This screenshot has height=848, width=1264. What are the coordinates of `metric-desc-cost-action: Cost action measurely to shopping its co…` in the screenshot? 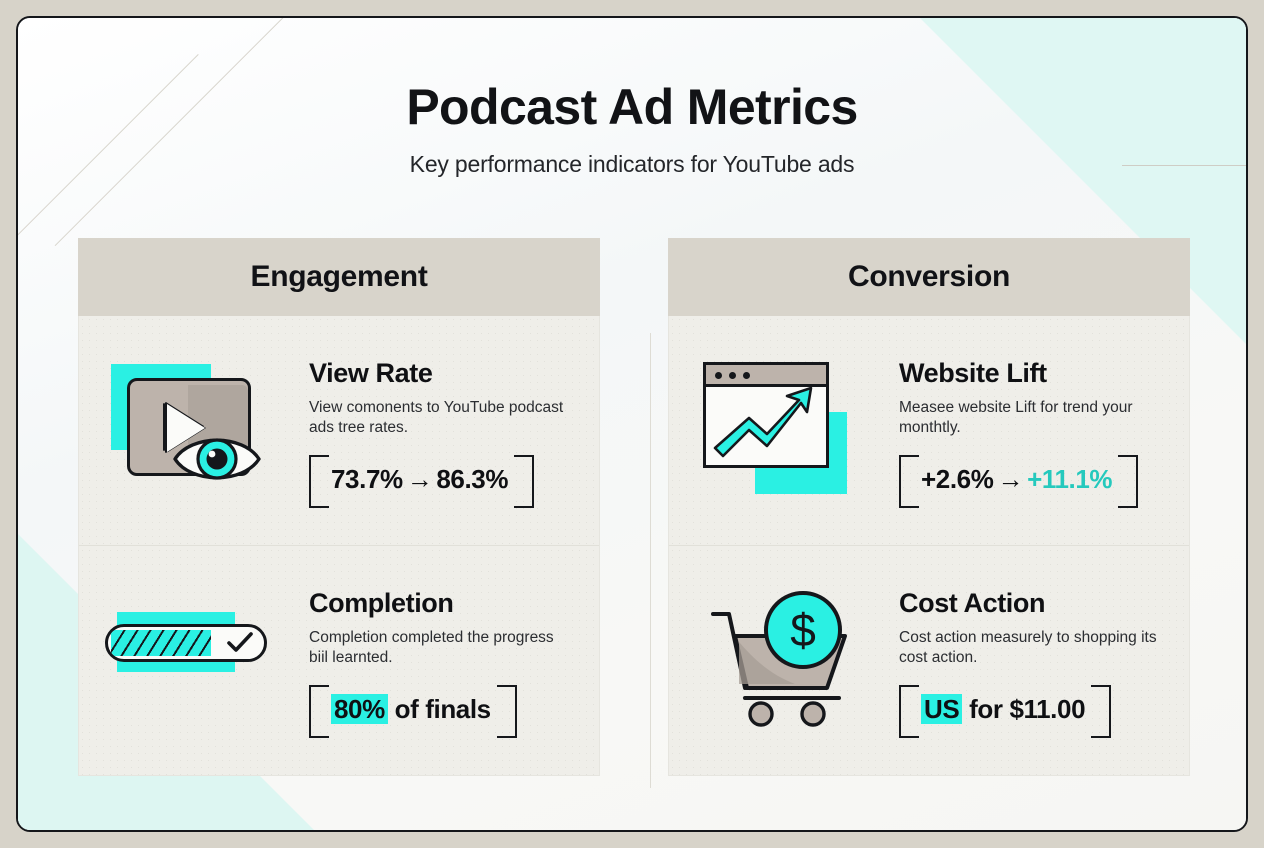 It's located at (1028, 647).